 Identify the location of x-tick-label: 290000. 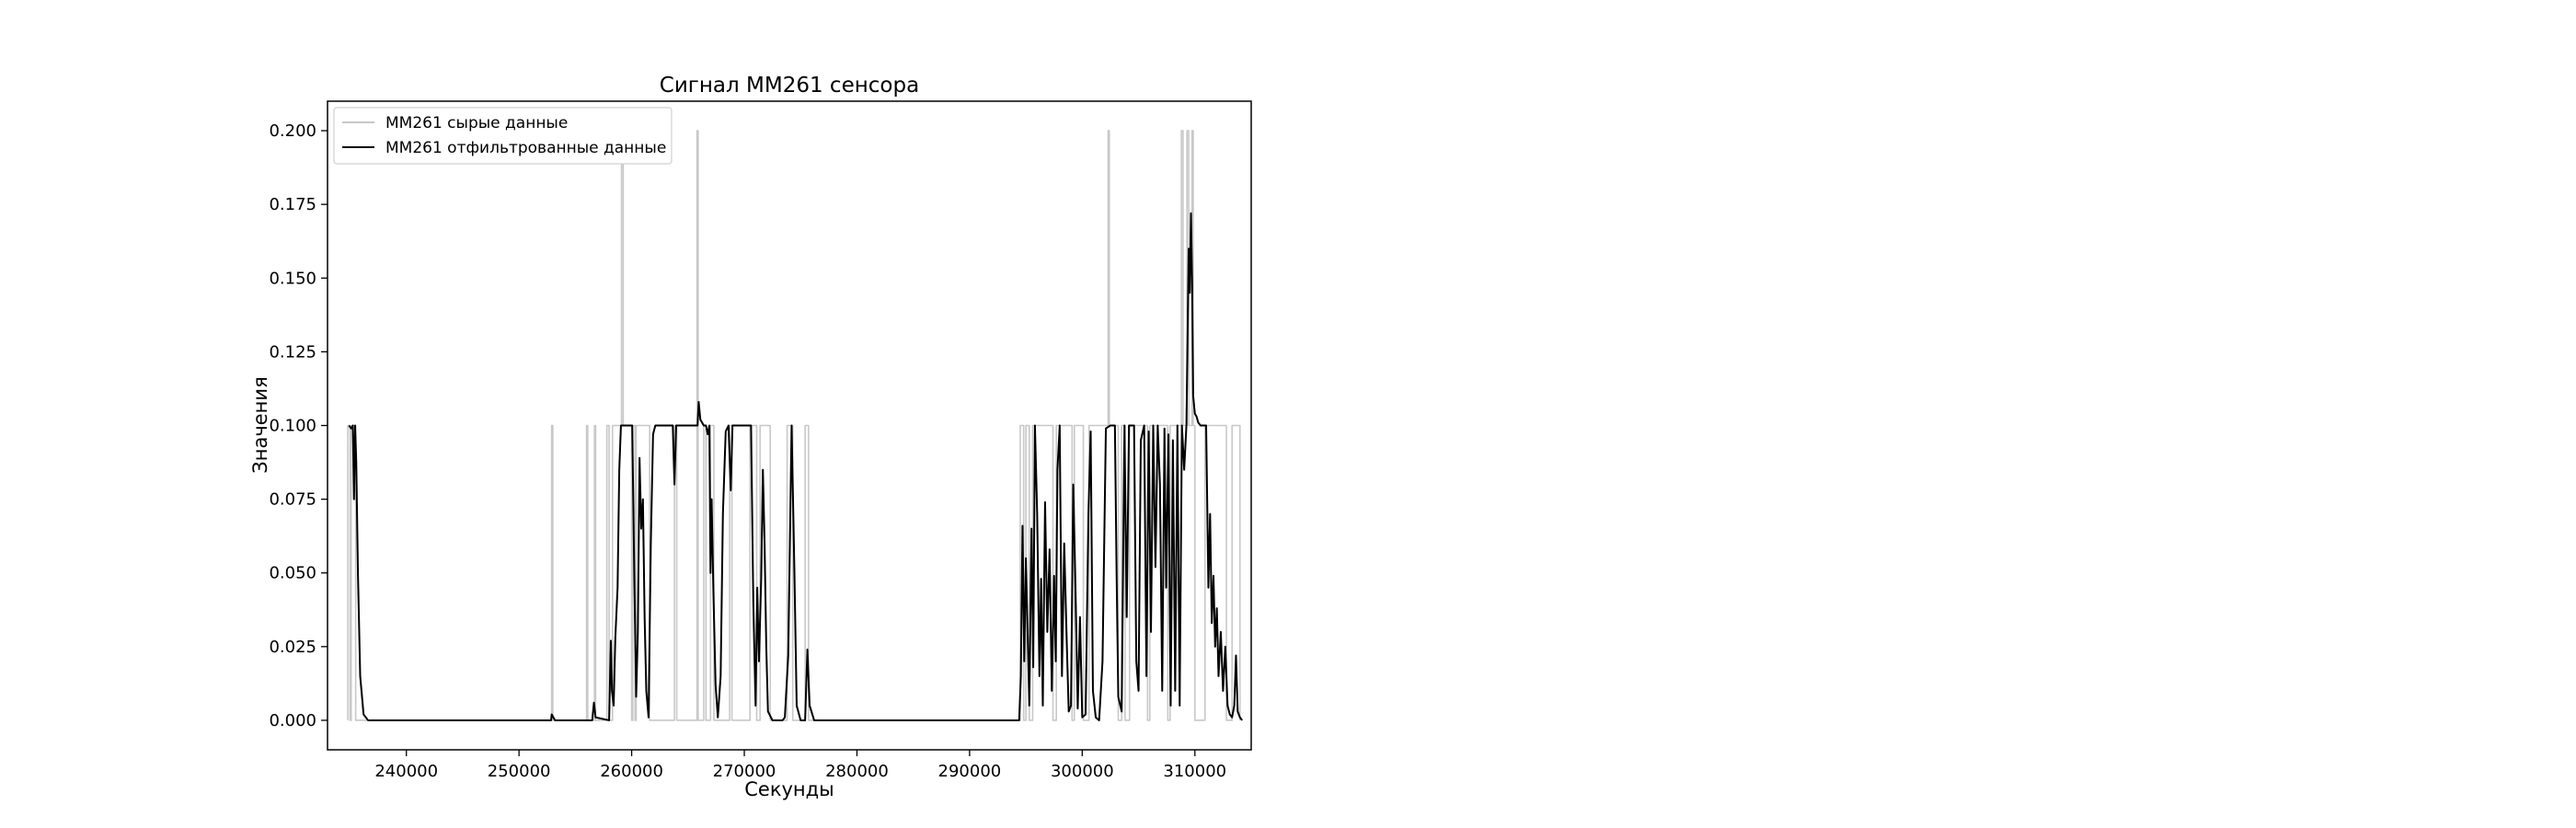
(970, 771).